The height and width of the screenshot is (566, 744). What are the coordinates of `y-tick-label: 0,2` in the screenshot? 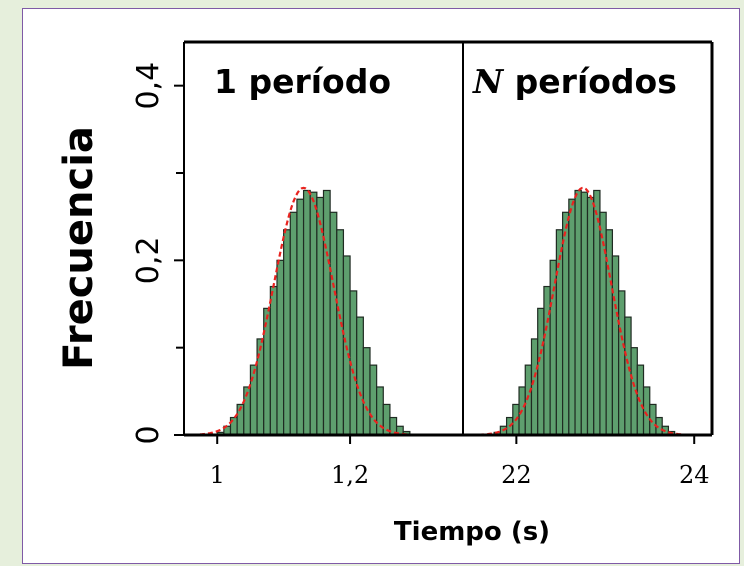 It's located at (148, 260).